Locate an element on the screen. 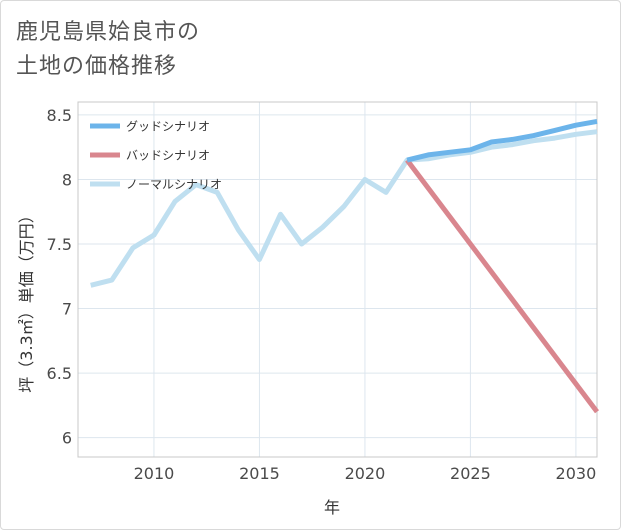 The image size is (621, 530). legend-label: グッドシナリオ is located at coordinates (168, 127).